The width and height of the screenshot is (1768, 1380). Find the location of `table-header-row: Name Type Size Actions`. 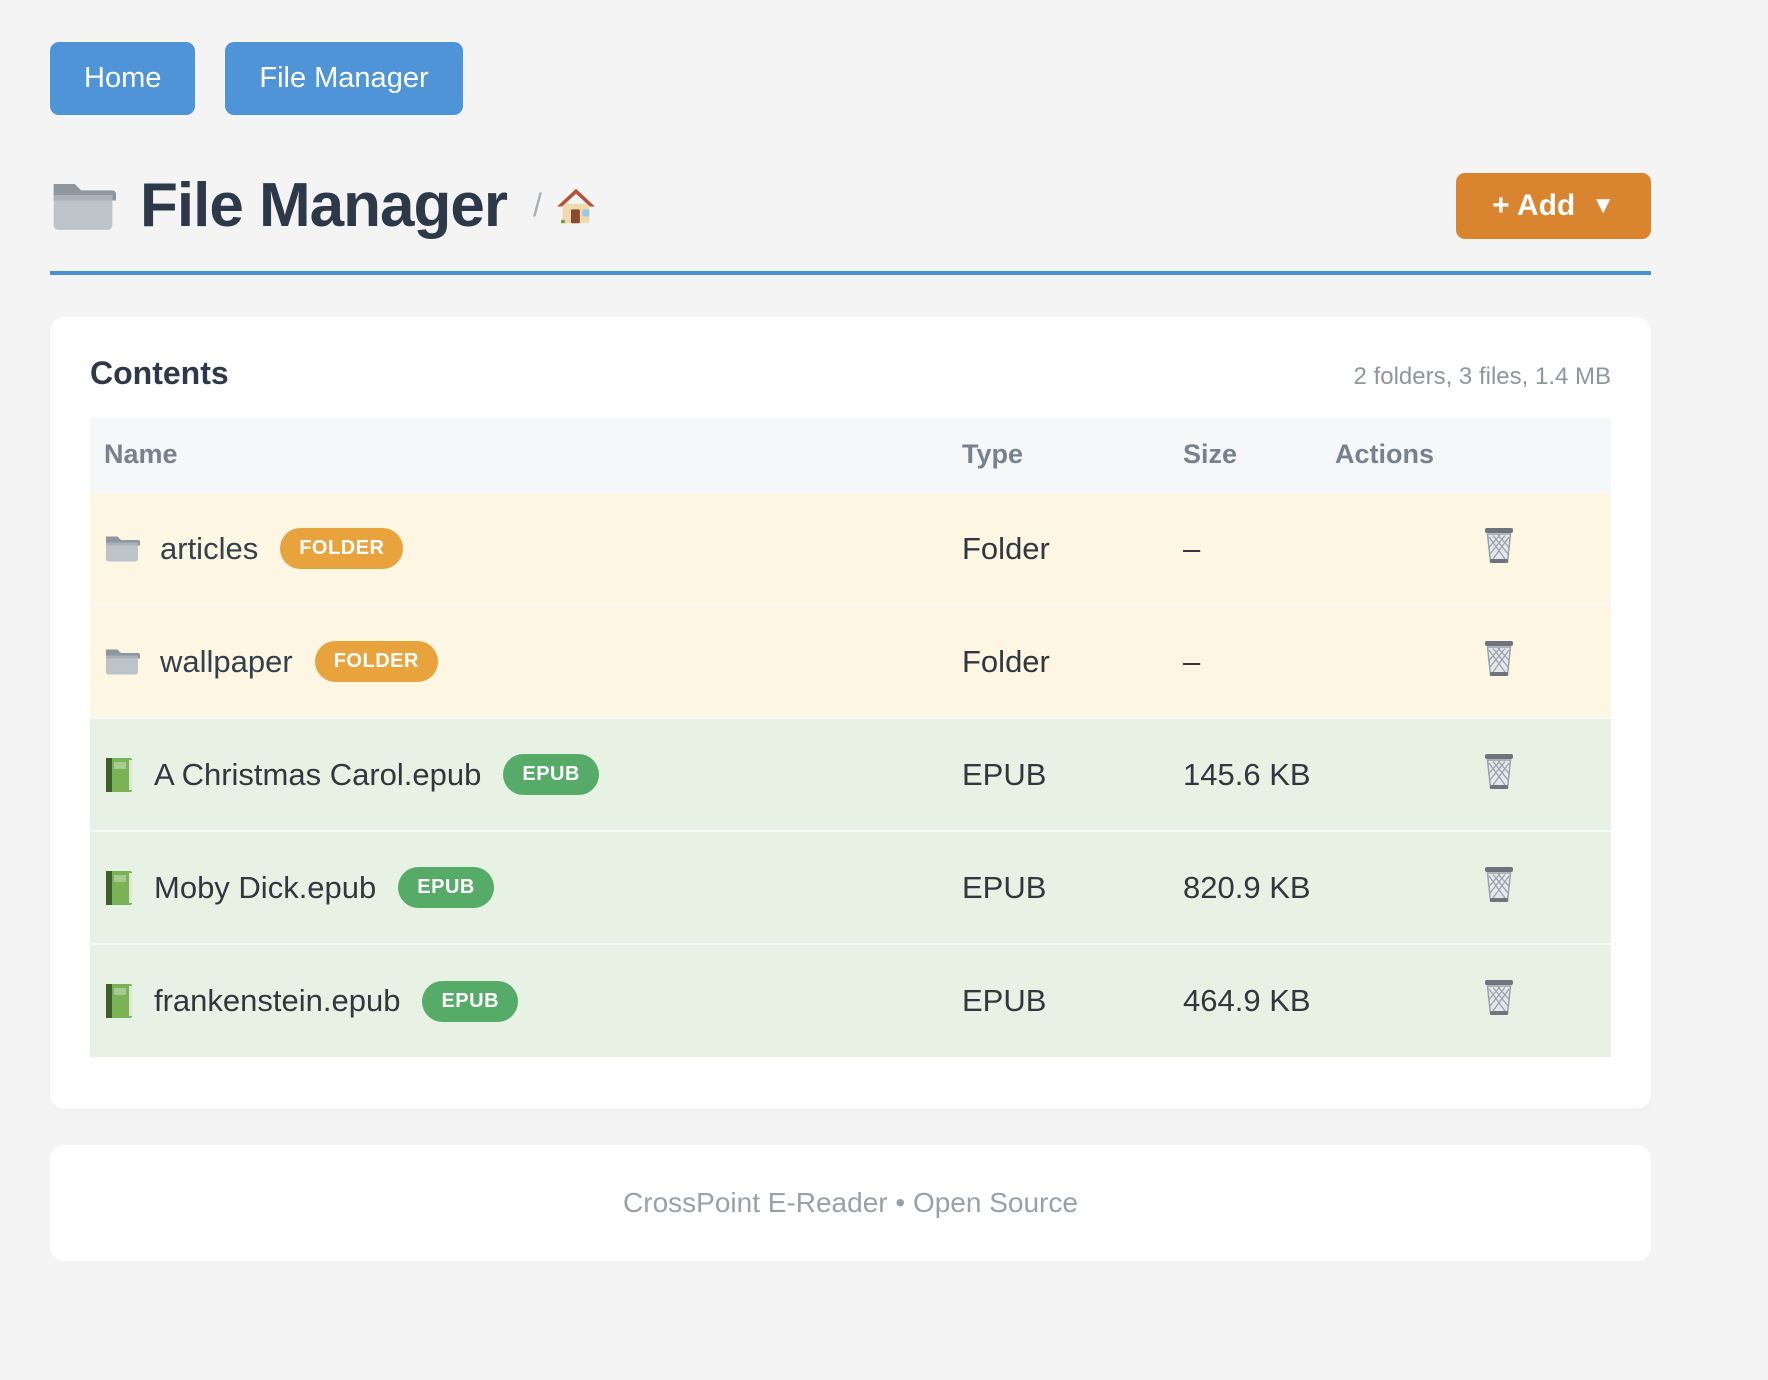

table-header-row: Name Type Size Actions is located at coordinates (850, 455).